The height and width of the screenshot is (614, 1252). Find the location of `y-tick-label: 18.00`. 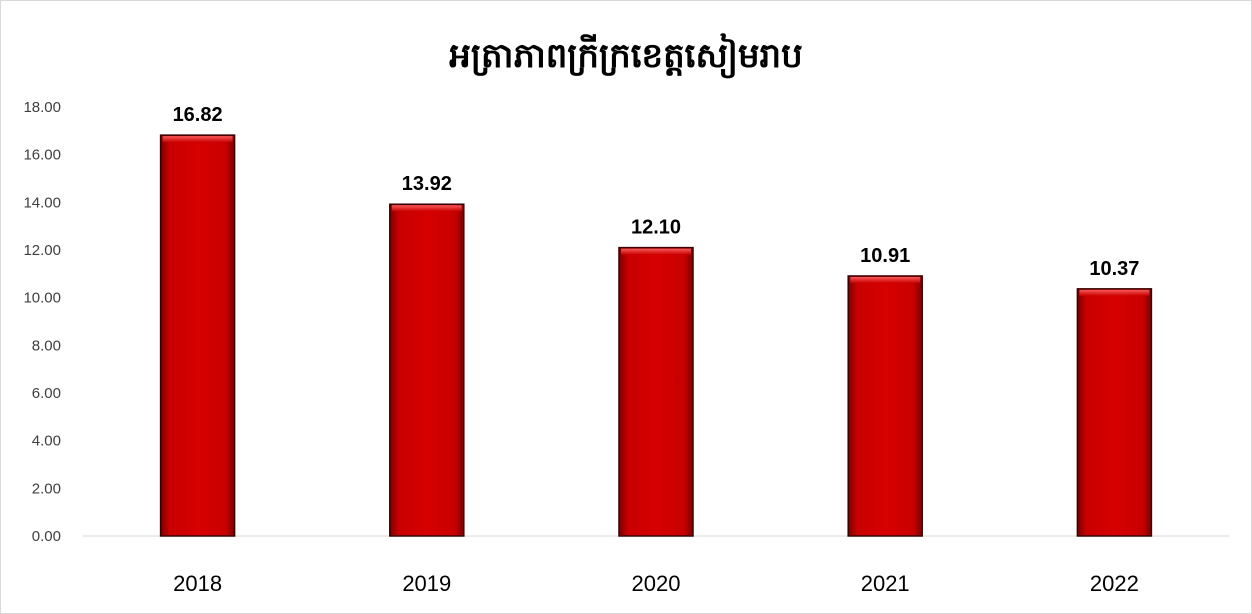

y-tick-label: 18.00 is located at coordinates (42, 107).